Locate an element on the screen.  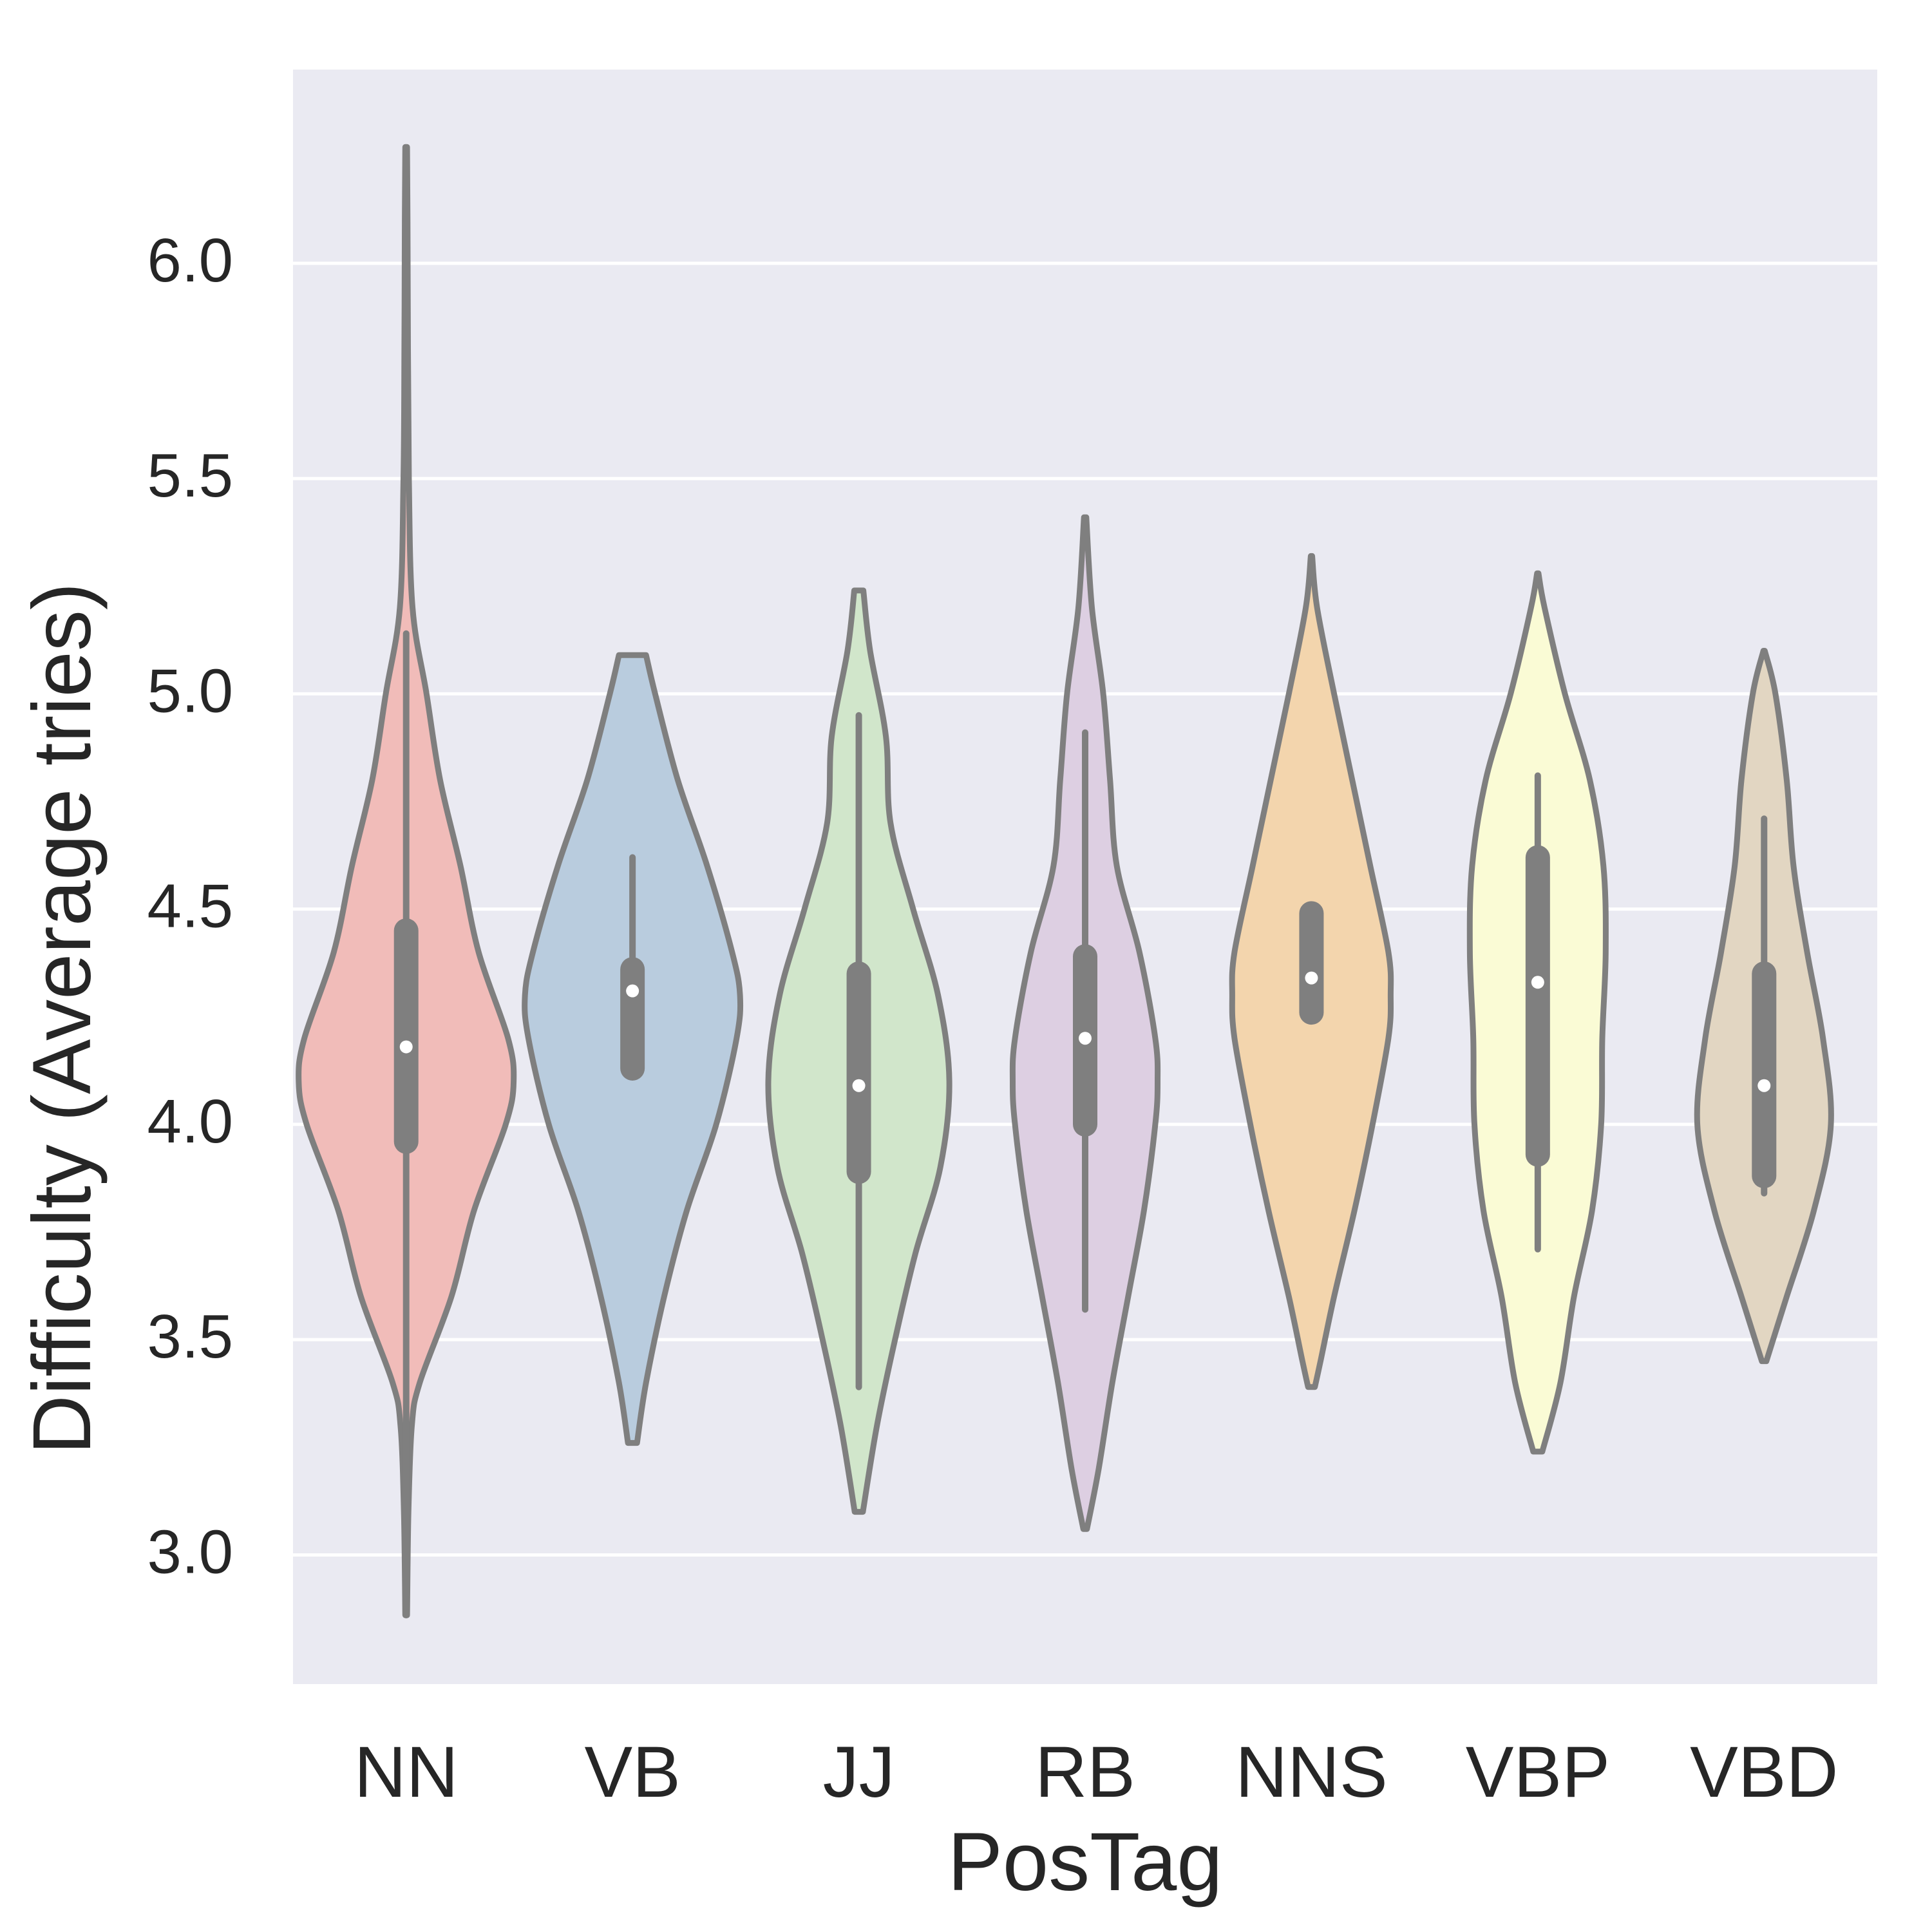
violin-vb is located at coordinates (633, 1049).